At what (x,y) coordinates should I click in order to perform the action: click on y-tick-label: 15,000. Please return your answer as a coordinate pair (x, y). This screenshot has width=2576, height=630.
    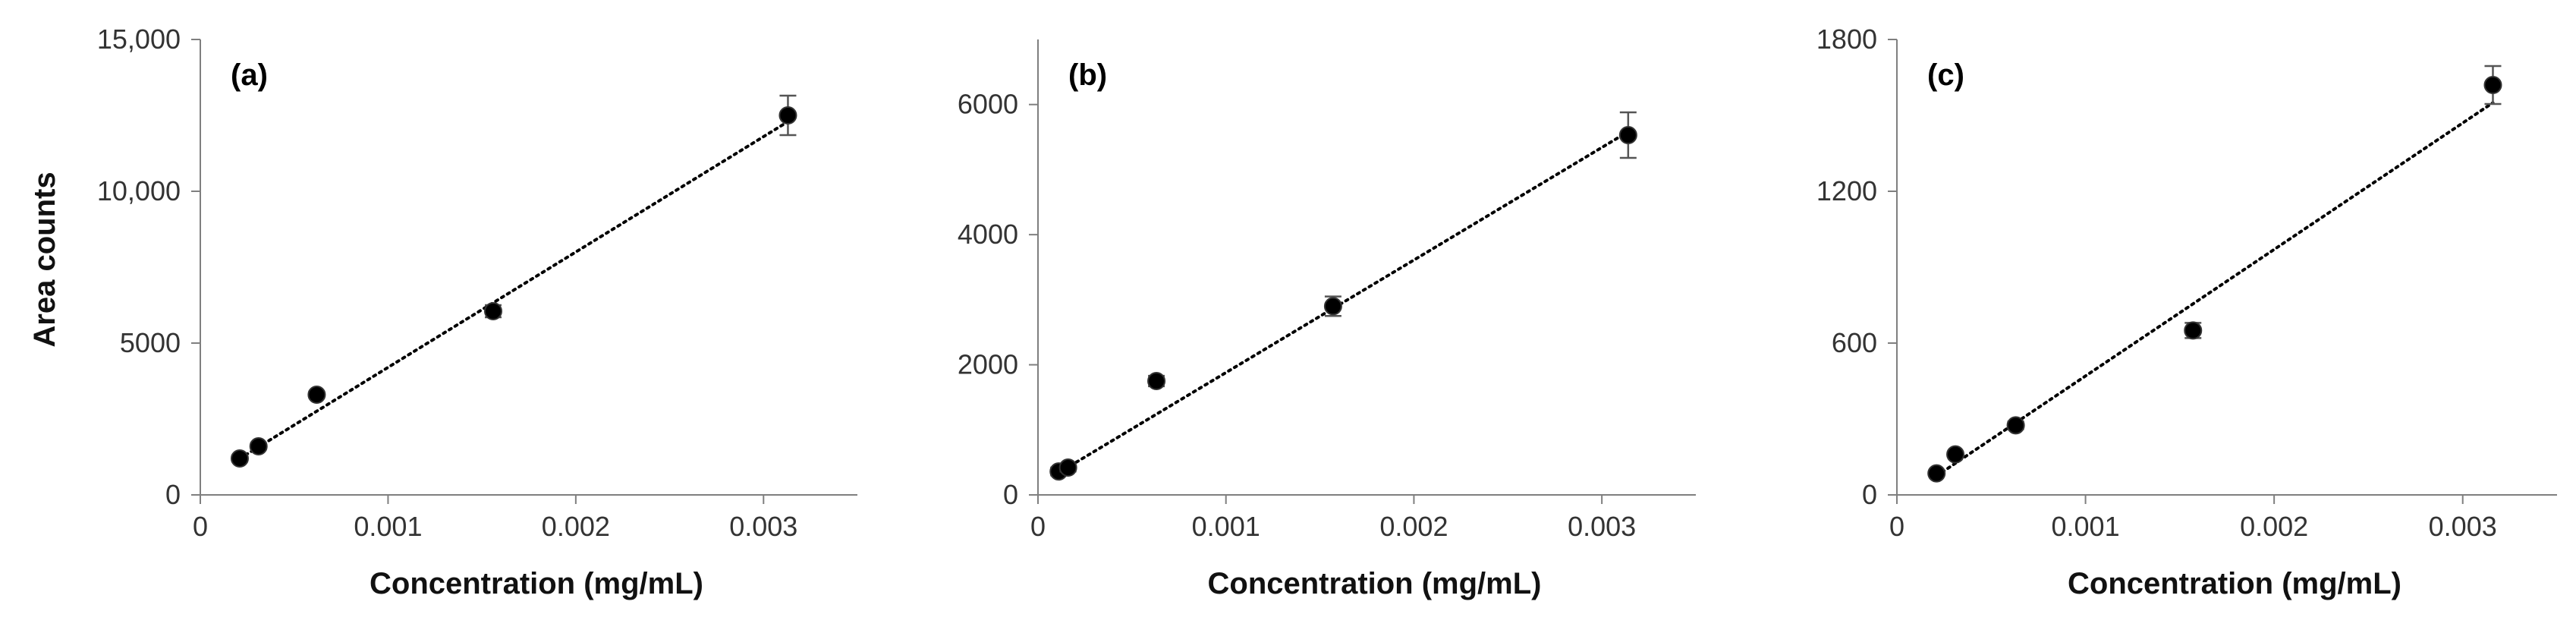
    Looking at the image, I should click on (139, 39).